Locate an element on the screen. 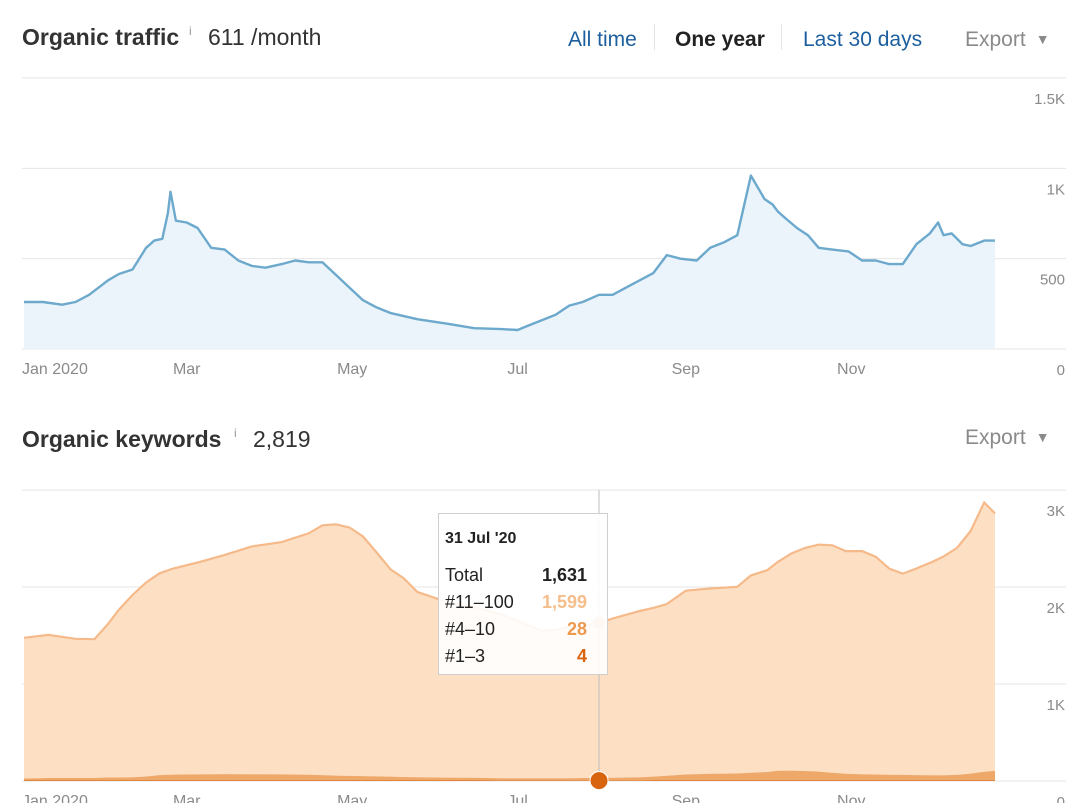 The height and width of the screenshot is (803, 1080). tooltip-row-total: Total 1,631 is located at coordinates (516, 575).